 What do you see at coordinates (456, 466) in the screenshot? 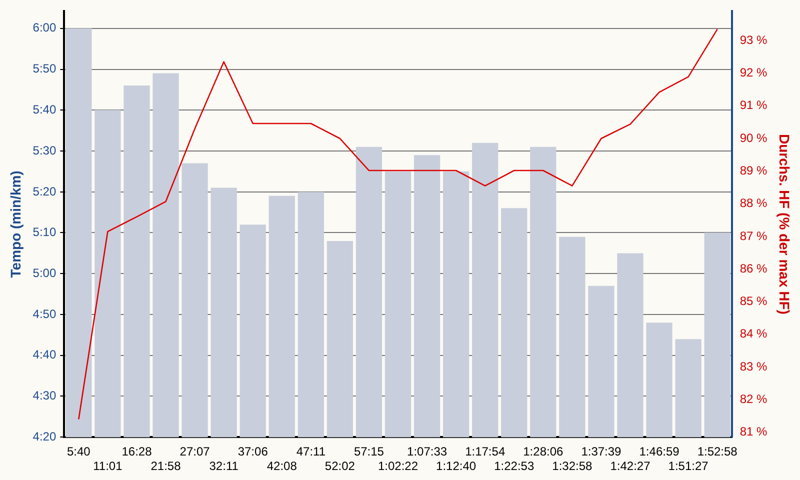
I see `x-tick-label: 1:12:40` at bounding box center [456, 466].